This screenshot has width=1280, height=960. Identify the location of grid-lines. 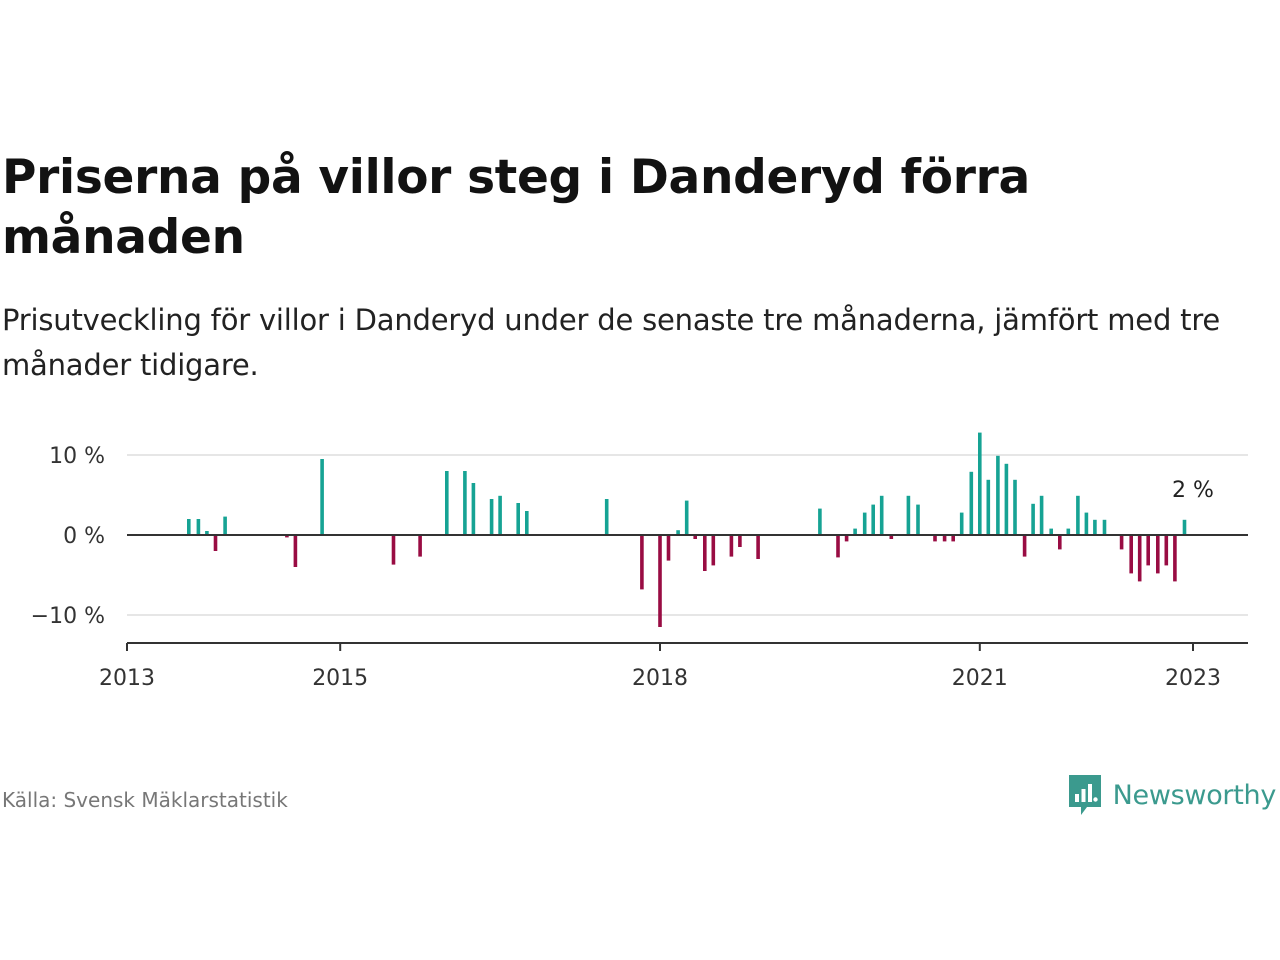
(687, 535).